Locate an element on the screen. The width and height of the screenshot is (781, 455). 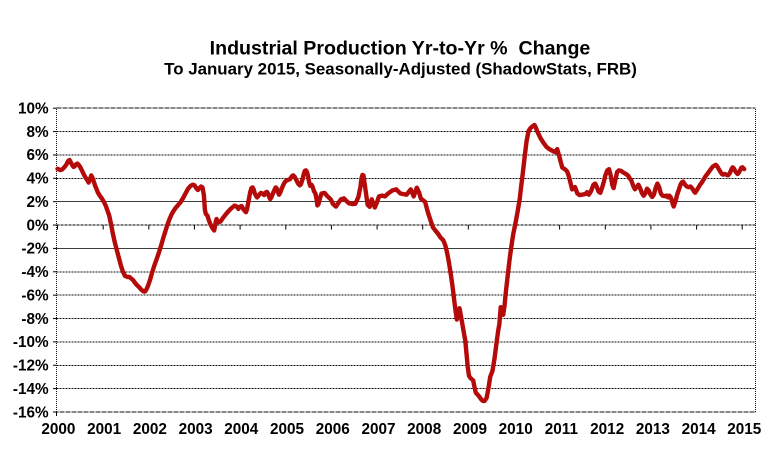
svg-text: -14% is located at coordinates (31, 389).